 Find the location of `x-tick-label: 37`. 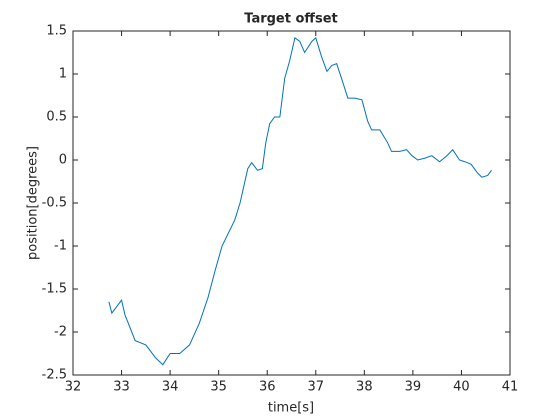

x-tick-label: 37 is located at coordinates (316, 387).